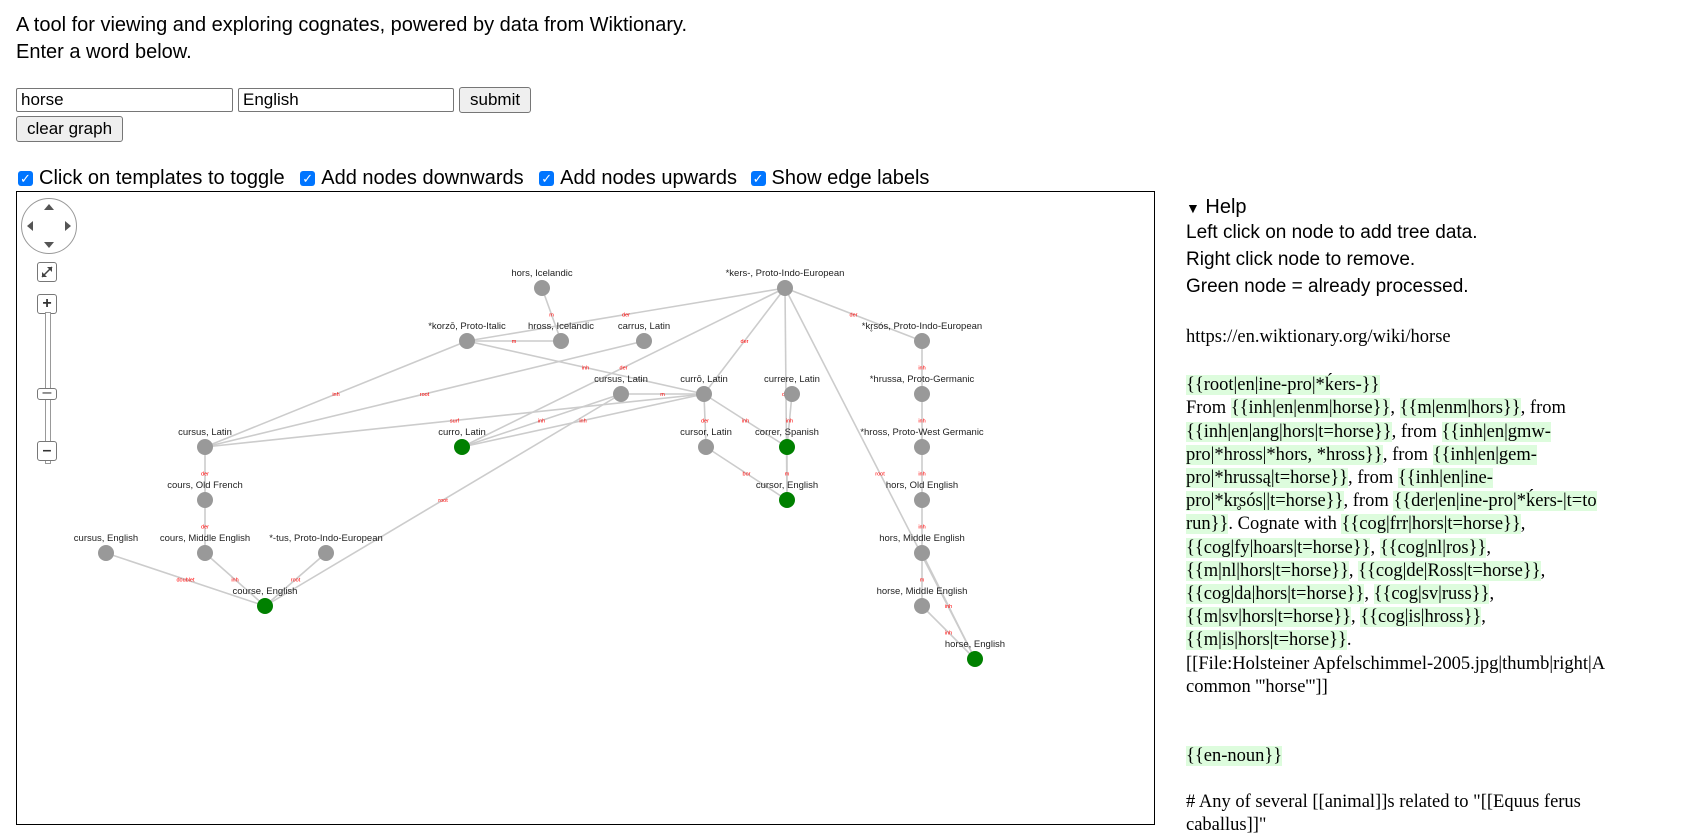  I want to click on pan-arrows-icon, so click(49, 226).